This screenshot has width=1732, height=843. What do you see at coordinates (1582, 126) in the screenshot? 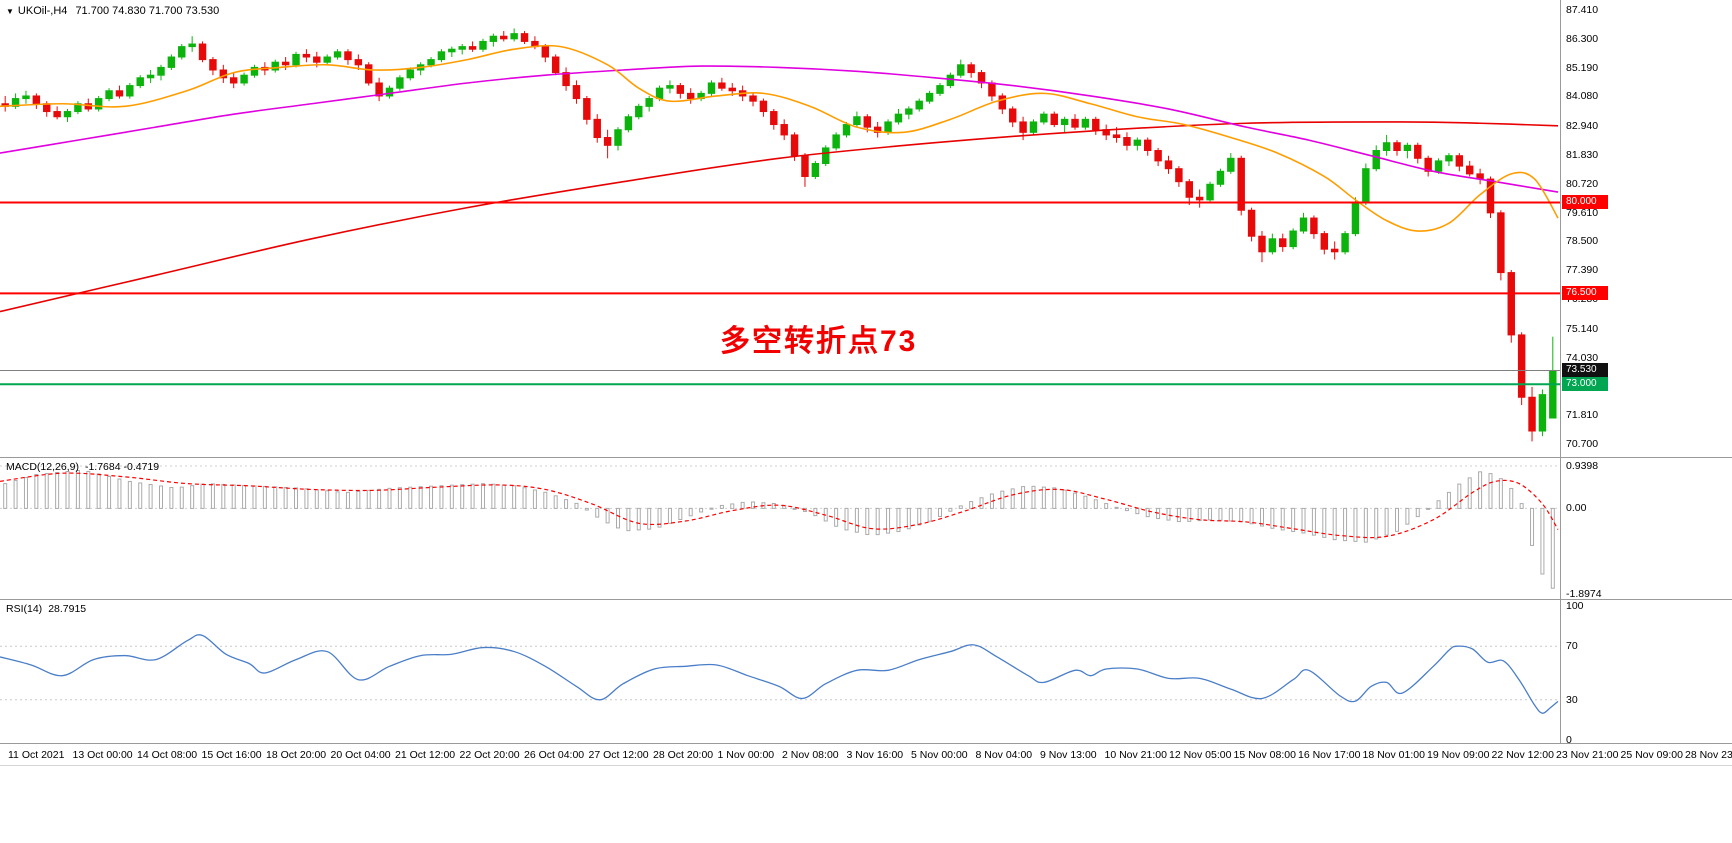
I see `price-tick-label: 82.940` at bounding box center [1582, 126].